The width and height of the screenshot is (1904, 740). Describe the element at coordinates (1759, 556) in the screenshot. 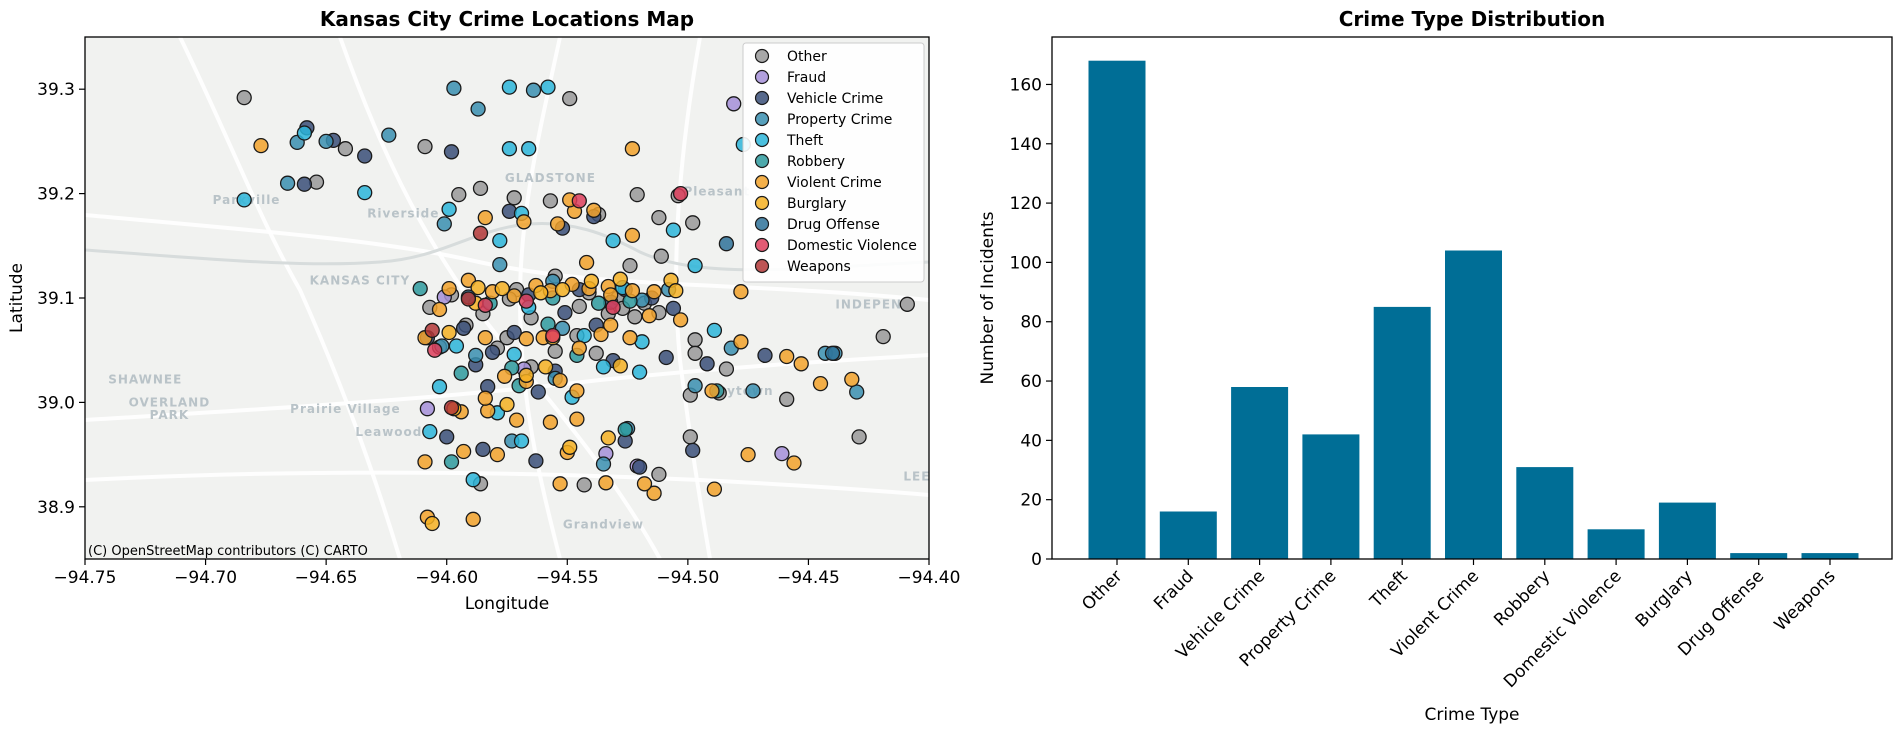

I see `bar-drug-offense` at that location.